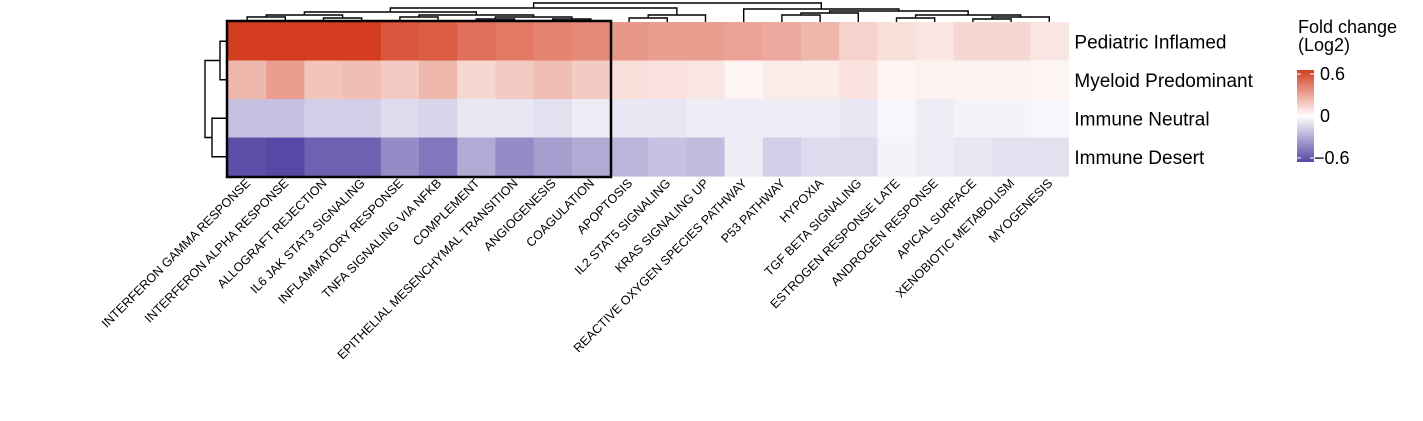 Image resolution: width=1423 pixels, height=421 pixels. I want to click on legend-min-label: −0.6, so click(1332, 158).